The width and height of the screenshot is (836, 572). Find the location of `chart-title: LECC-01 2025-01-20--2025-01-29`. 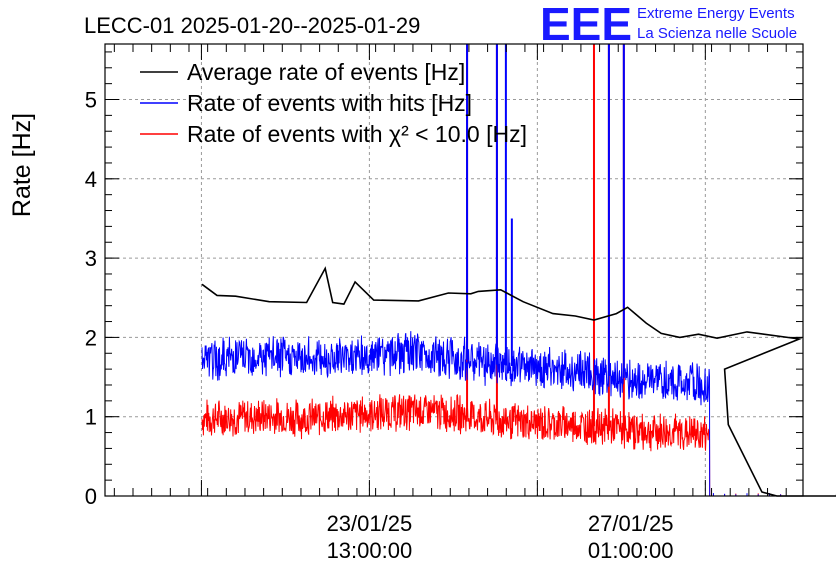

chart-title: LECC-01 2025-01-20--2025-01-29 is located at coordinates (252, 25).